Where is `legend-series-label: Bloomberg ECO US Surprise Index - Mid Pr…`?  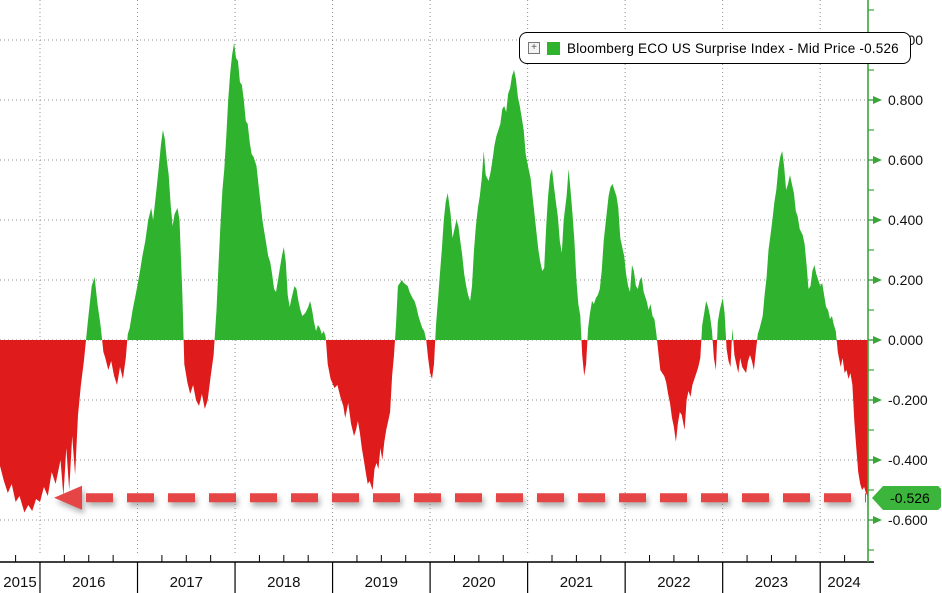 legend-series-label: Bloomberg ECO US Surprise Index - Mid Pr… is located at coordinates (733, 48).